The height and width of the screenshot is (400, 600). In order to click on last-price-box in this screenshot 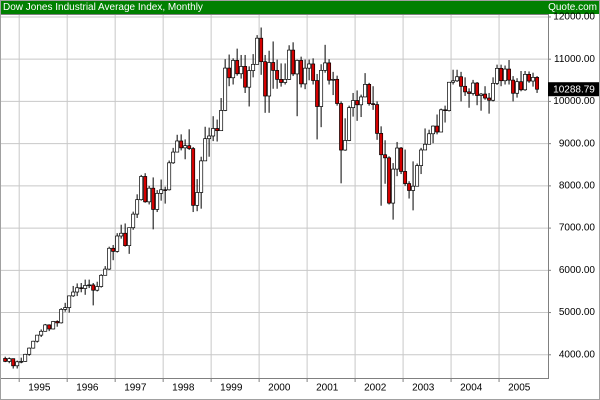, I will do `click(573, 89)`.